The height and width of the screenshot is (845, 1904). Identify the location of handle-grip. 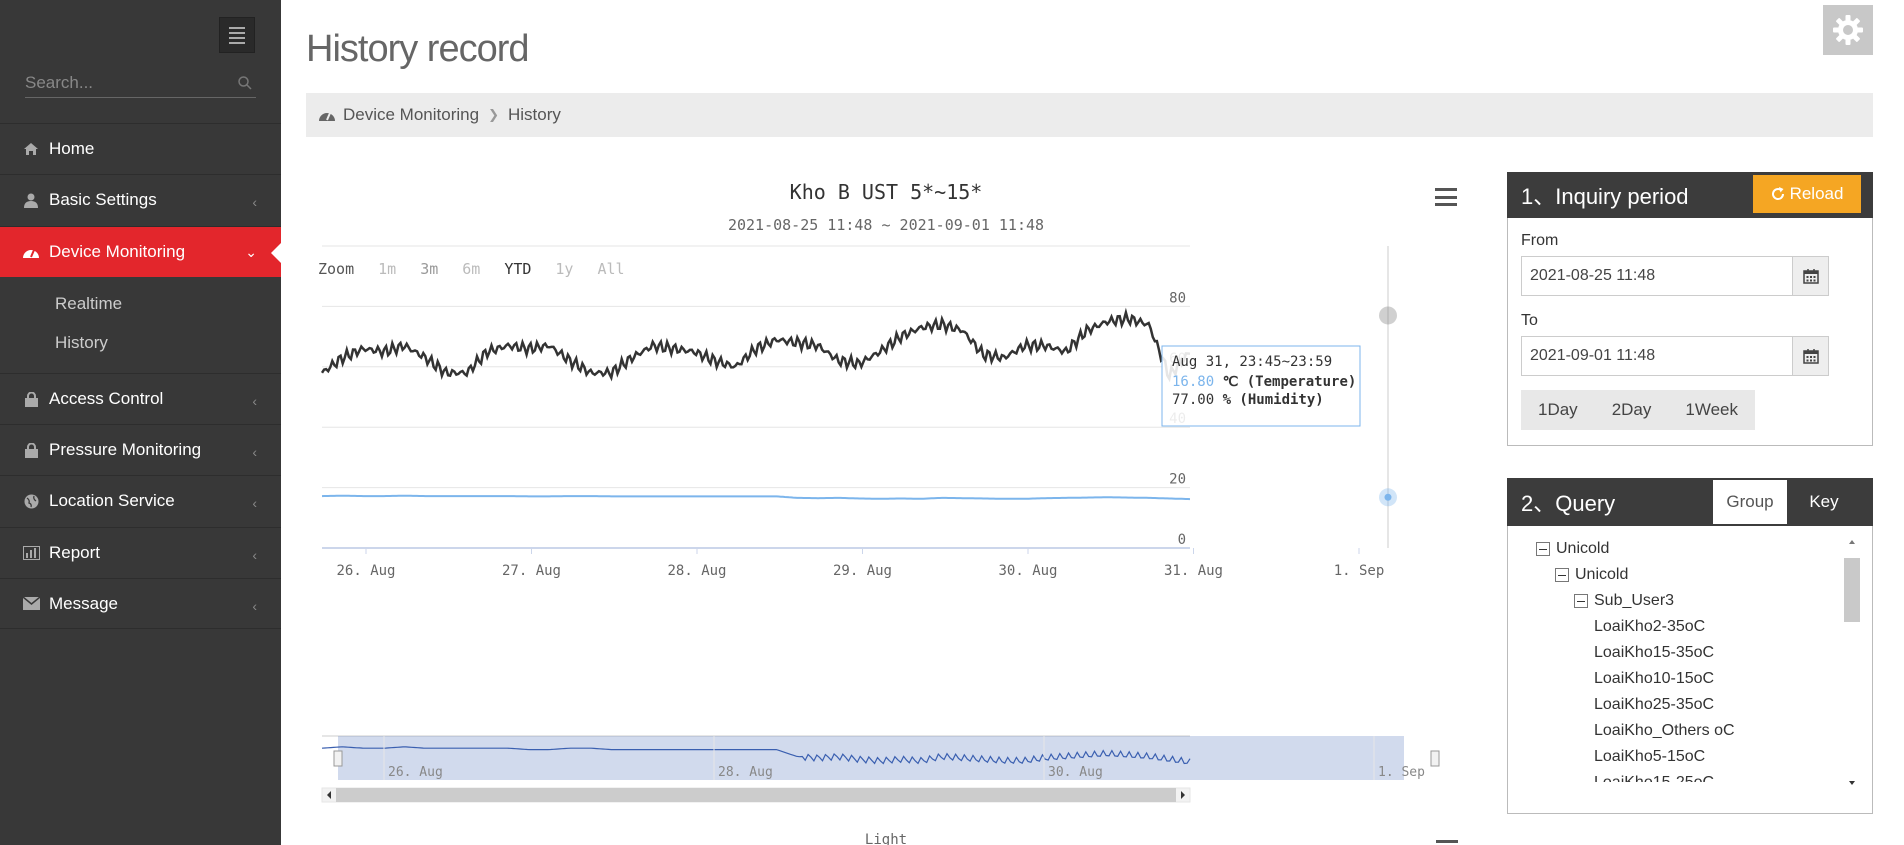
(338, 758).